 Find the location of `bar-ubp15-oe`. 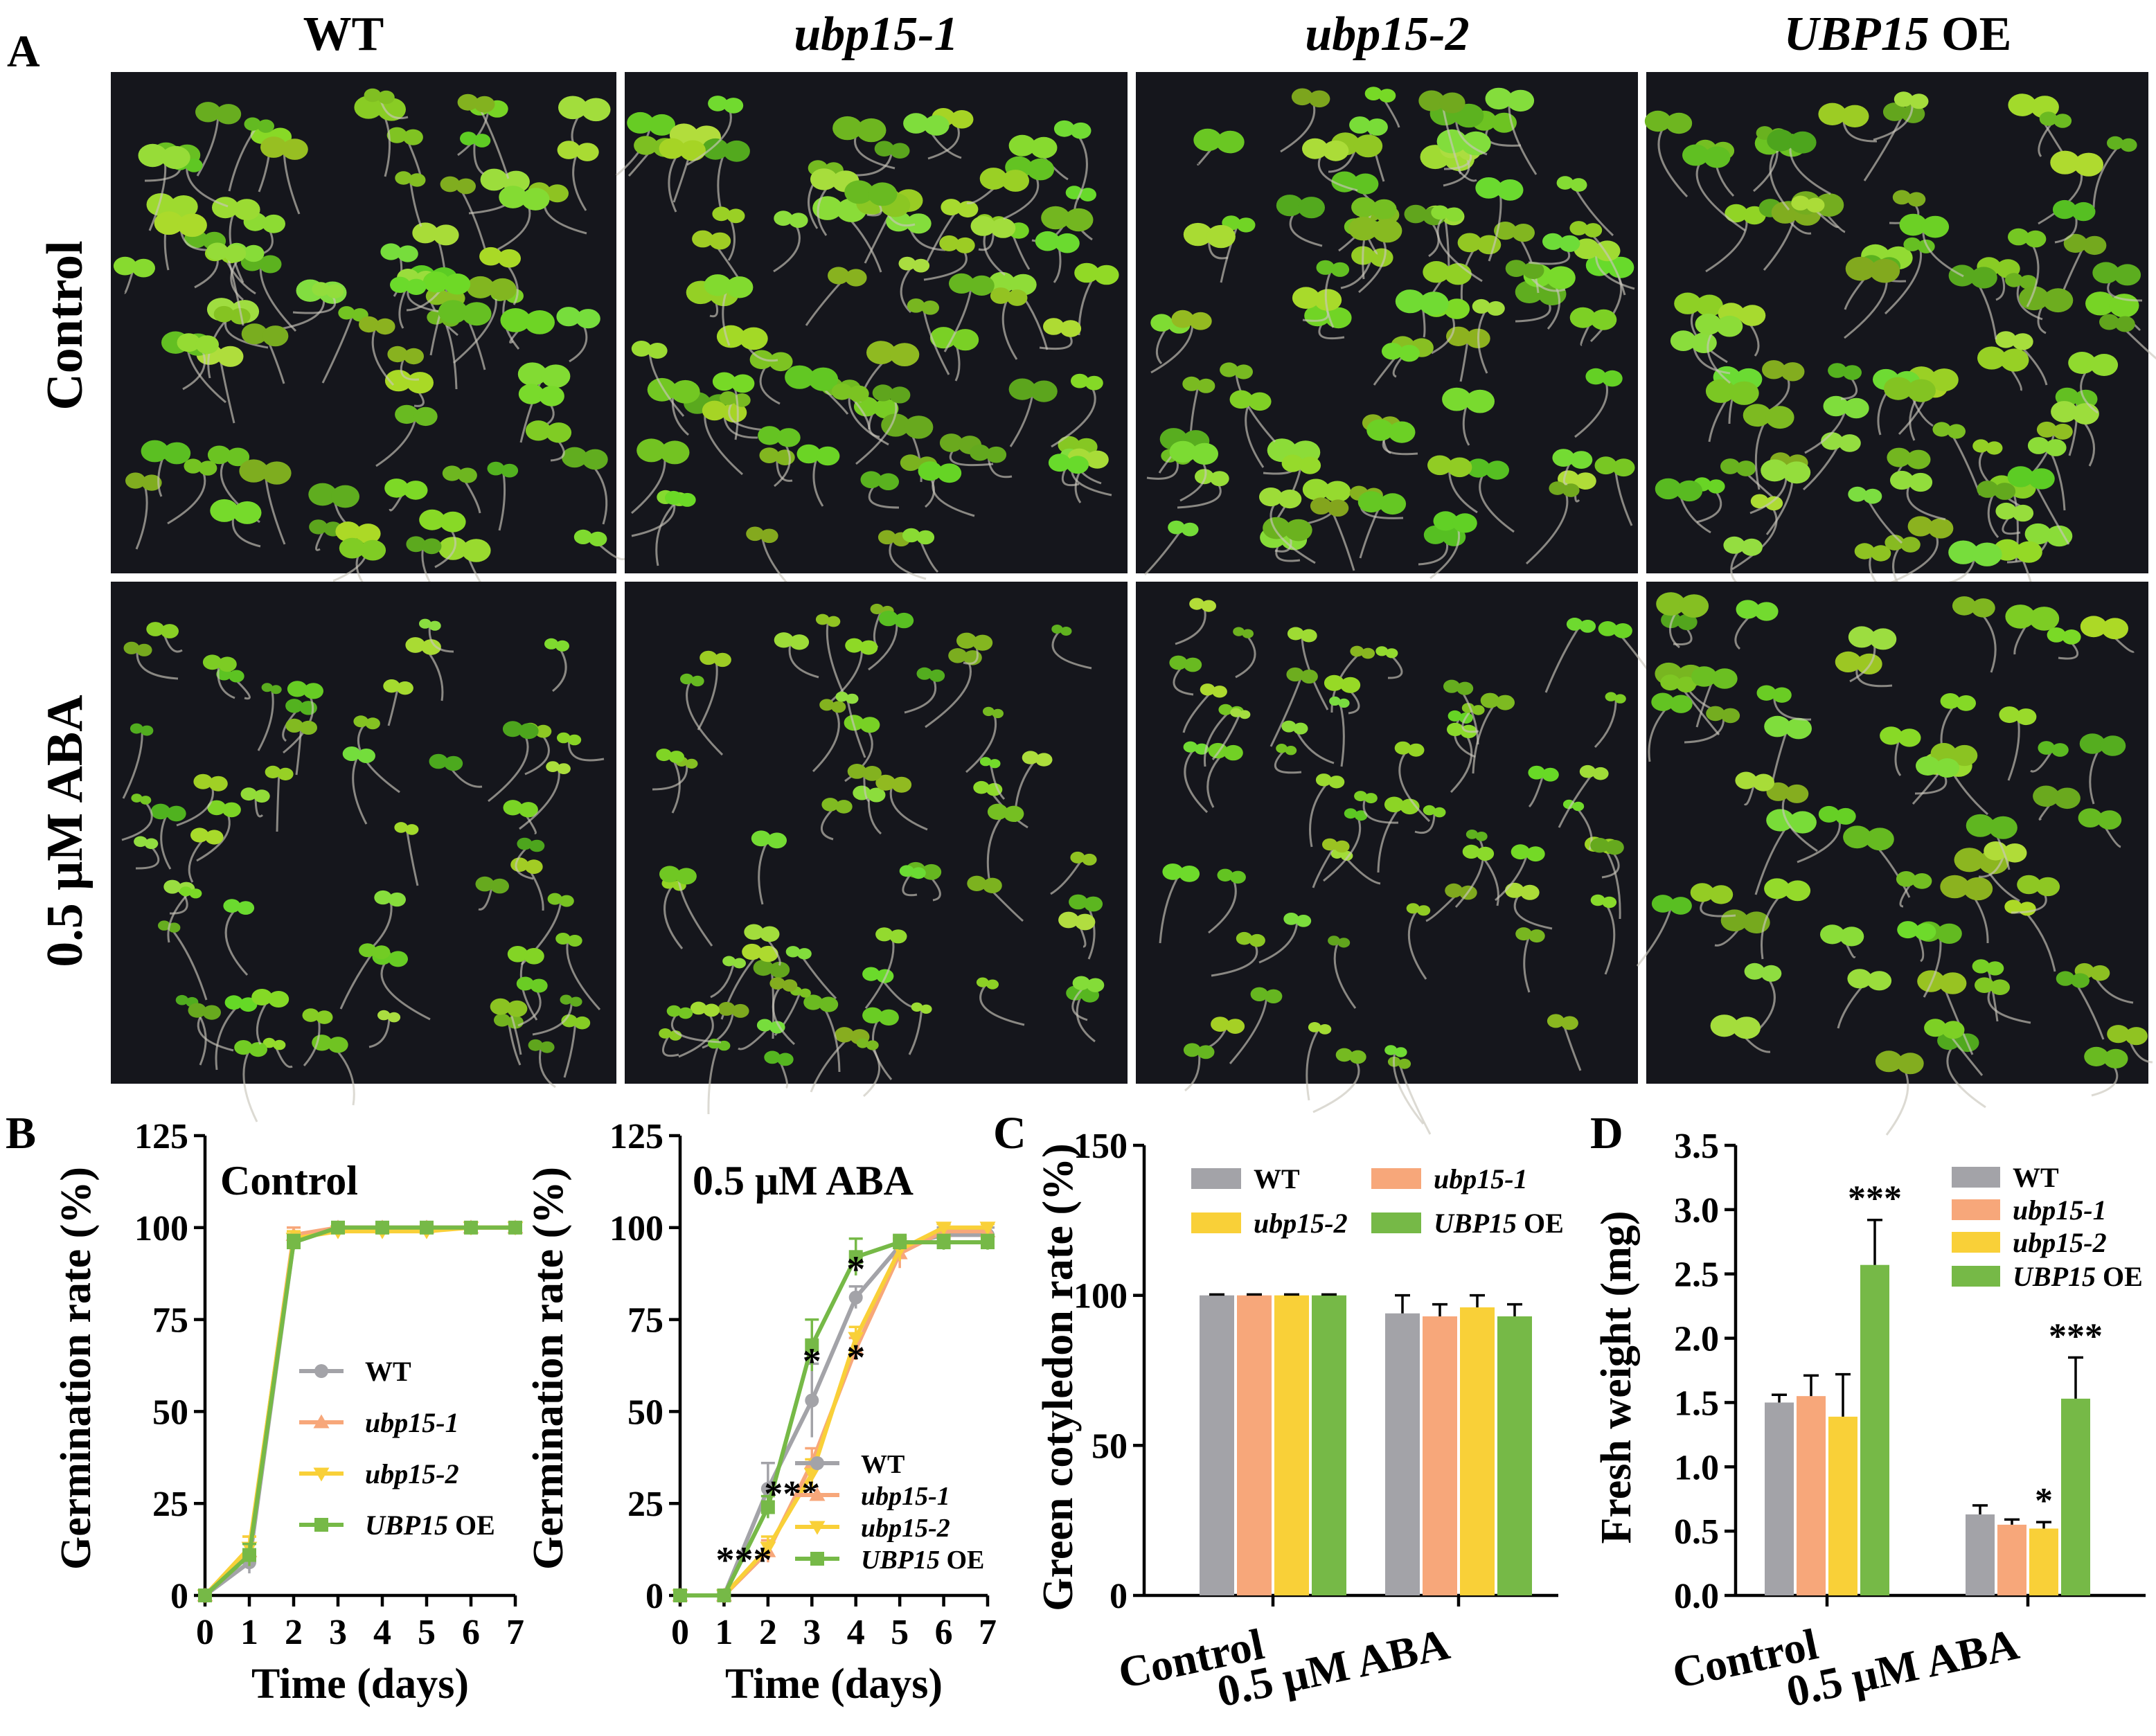

bar-ubp15-oe is located at coordinates (1875, 1429).